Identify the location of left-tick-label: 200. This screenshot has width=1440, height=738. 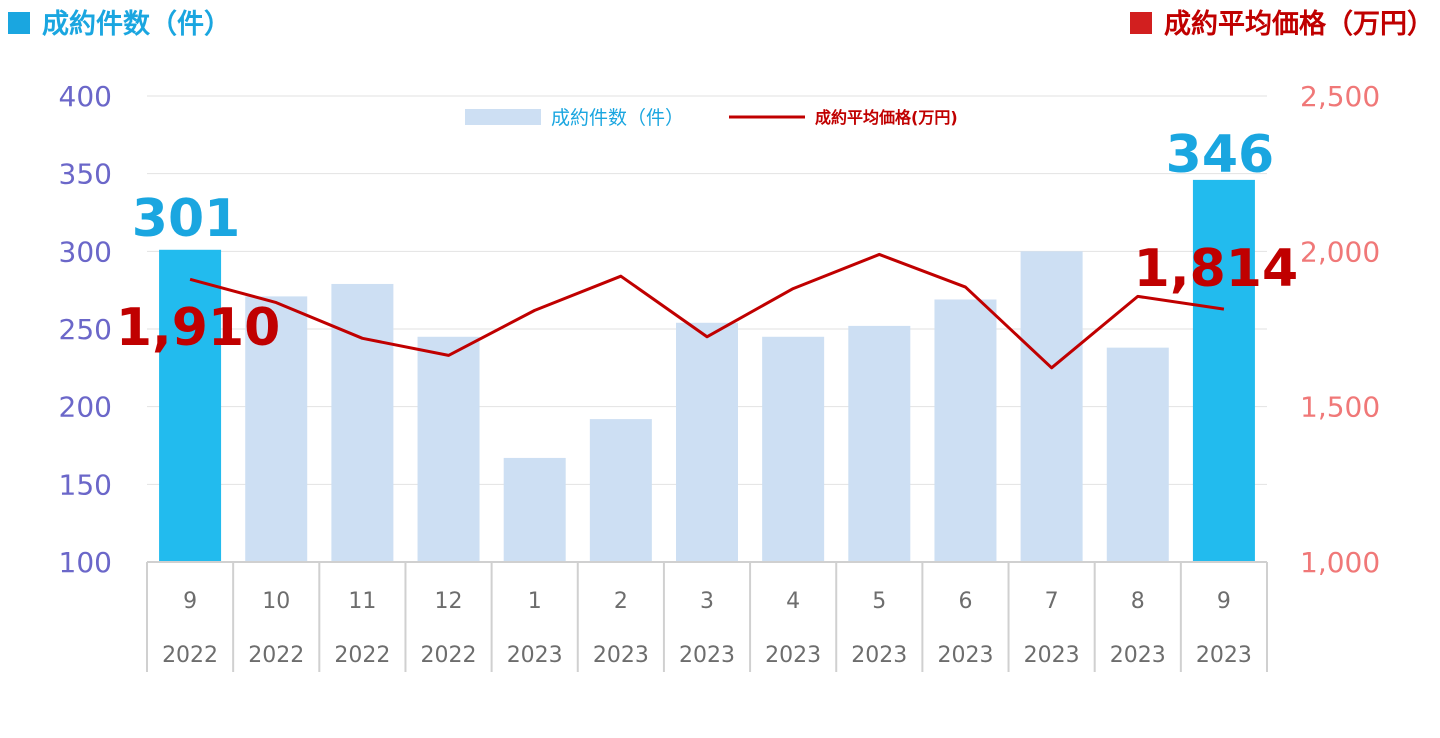
(85, 407).